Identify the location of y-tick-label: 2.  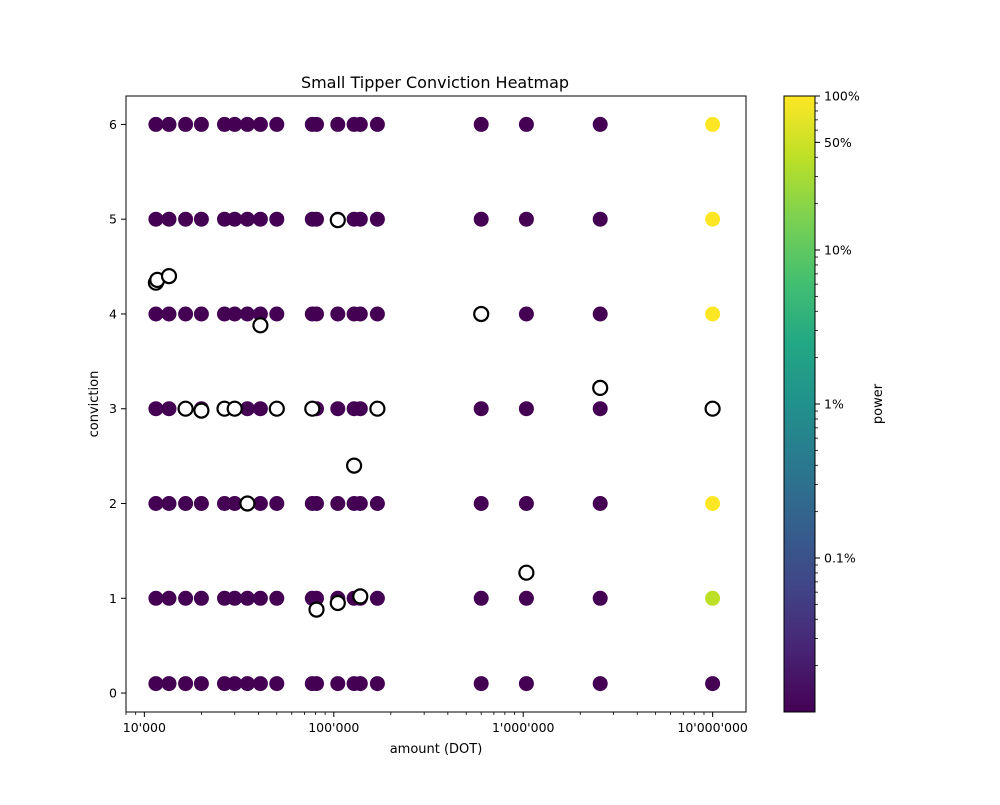
(113, 503).